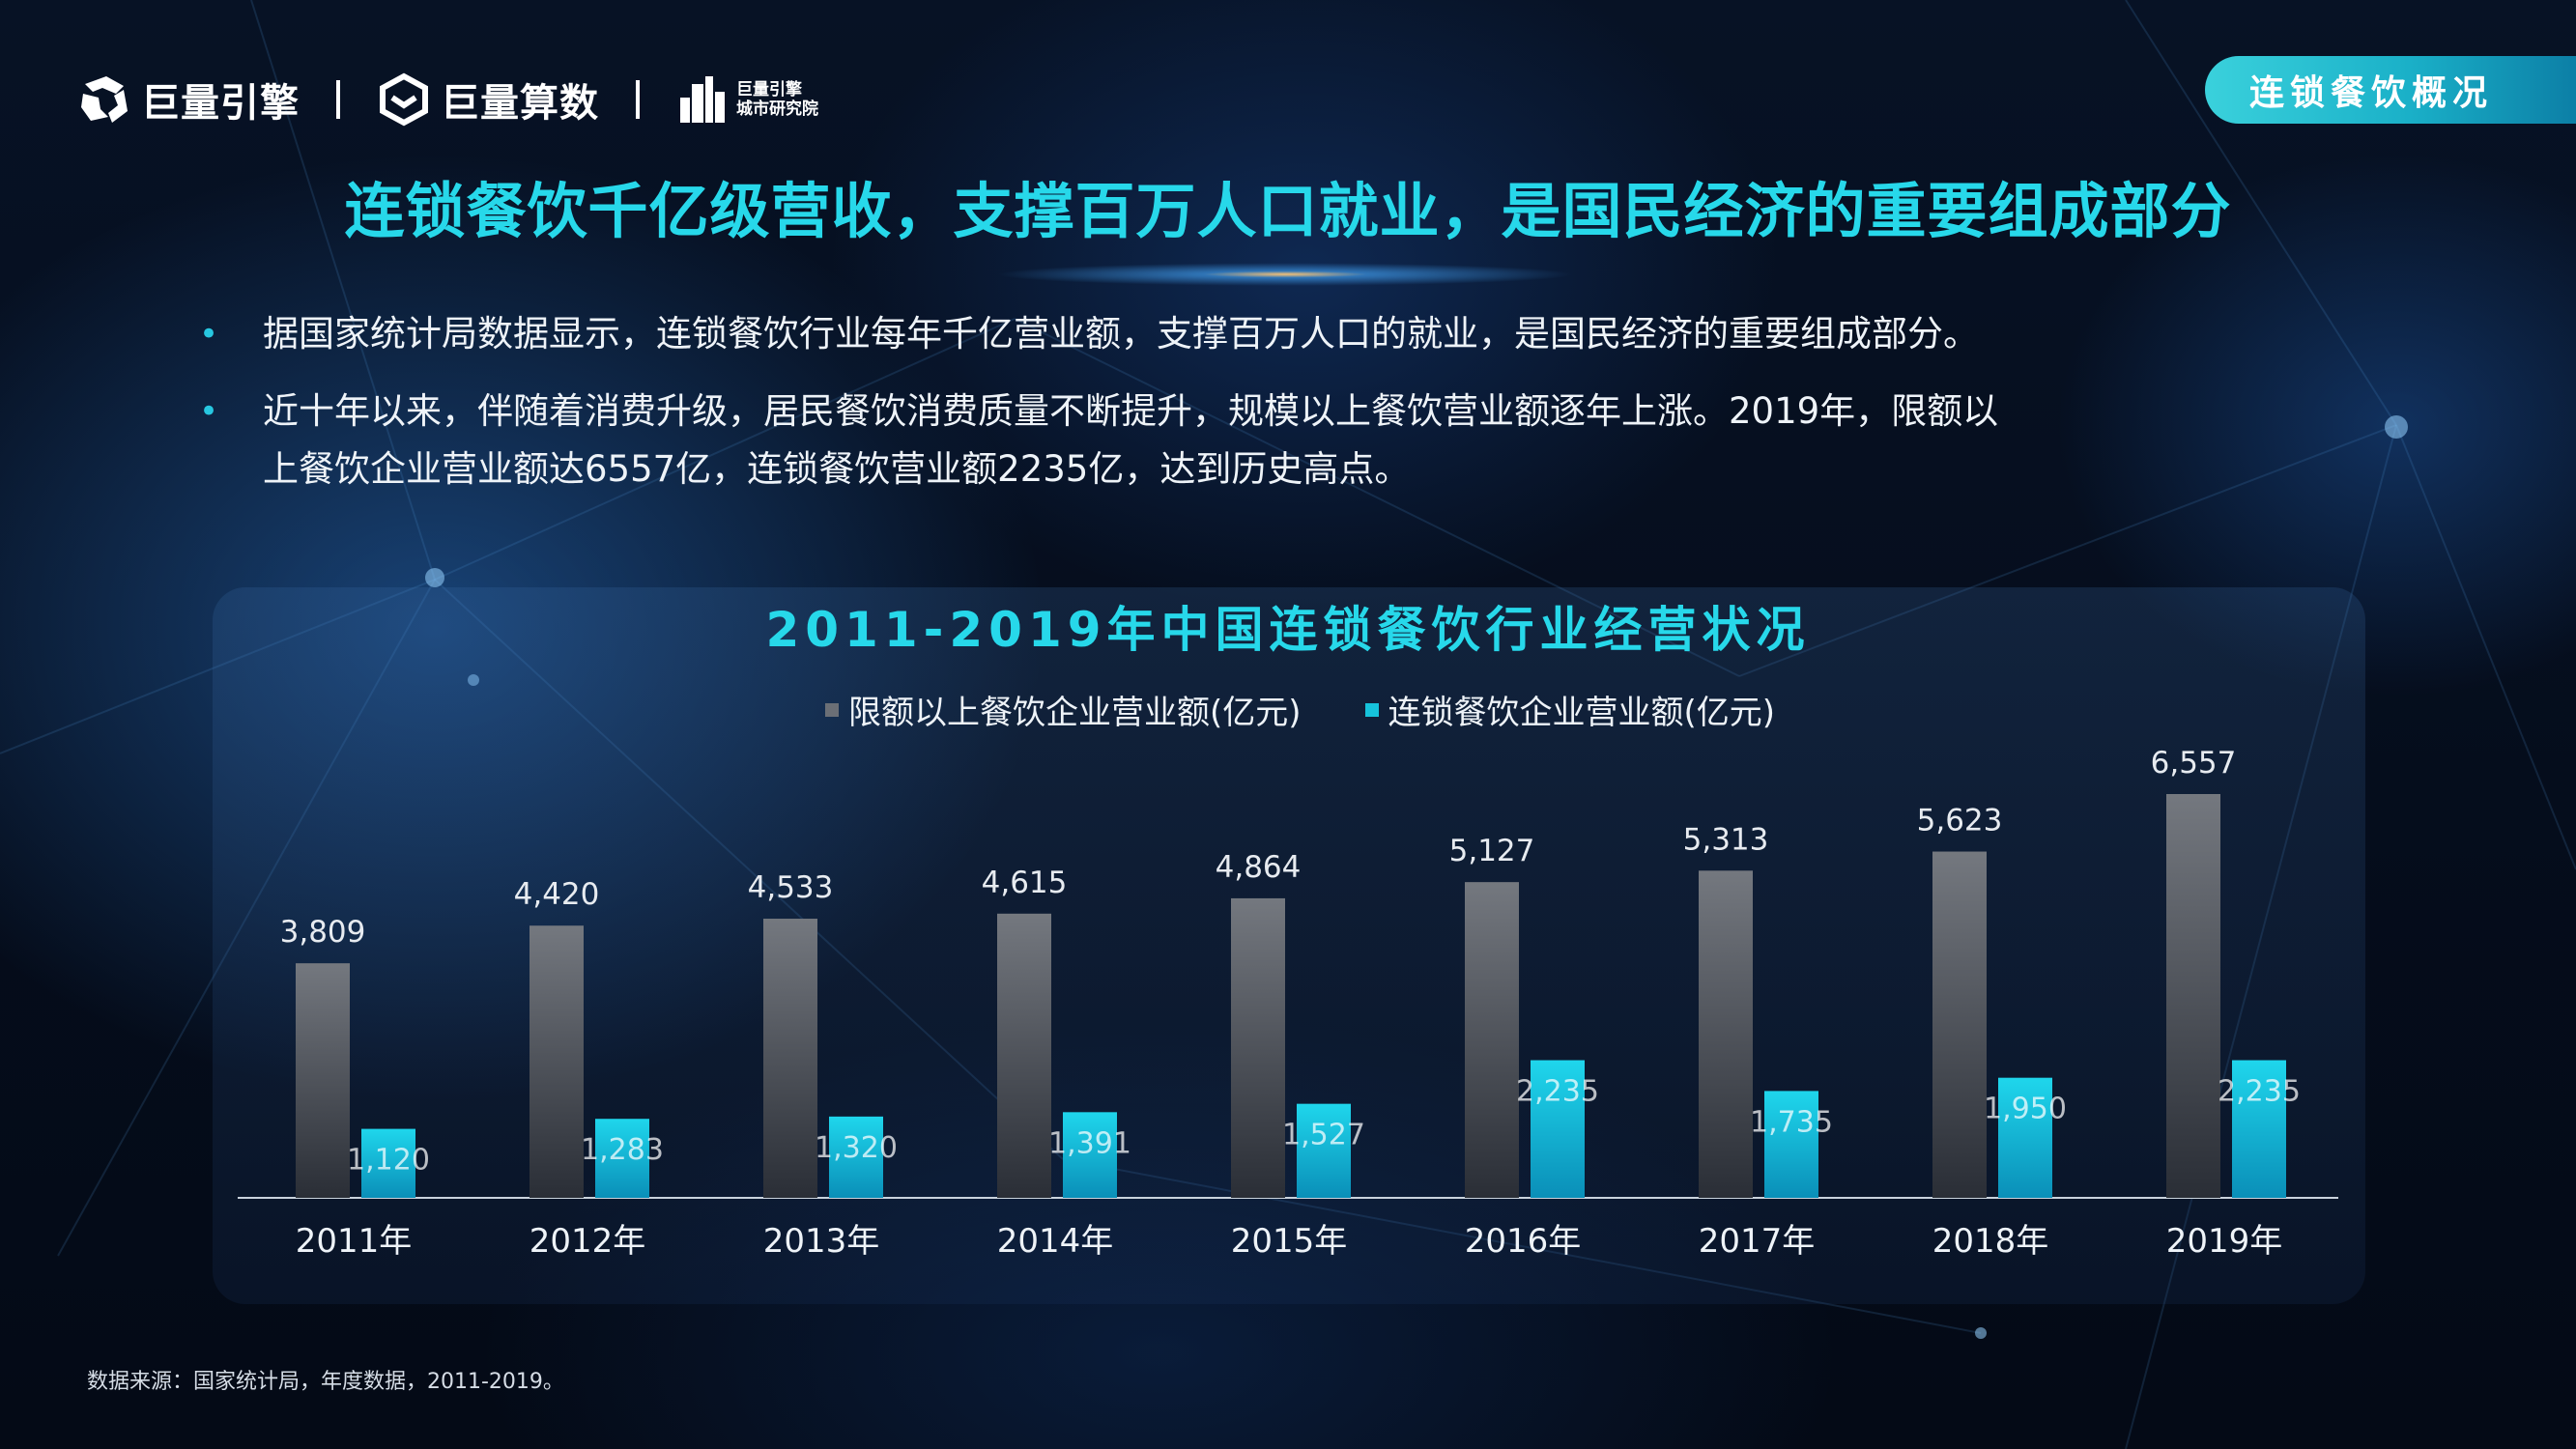  Describe the element at coordinates (1259, 867) in the screenshot. I see `data-label: 4,864` at that location.